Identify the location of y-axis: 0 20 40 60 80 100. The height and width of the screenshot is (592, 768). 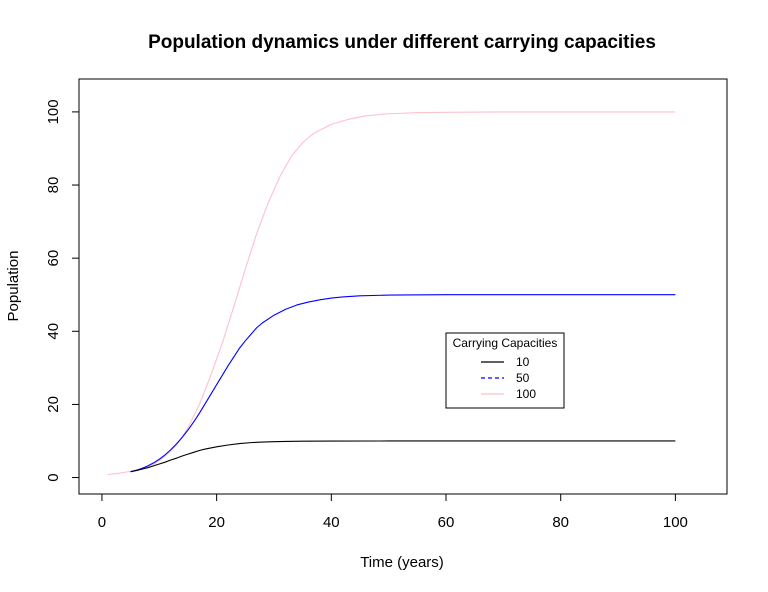
(62, 290).